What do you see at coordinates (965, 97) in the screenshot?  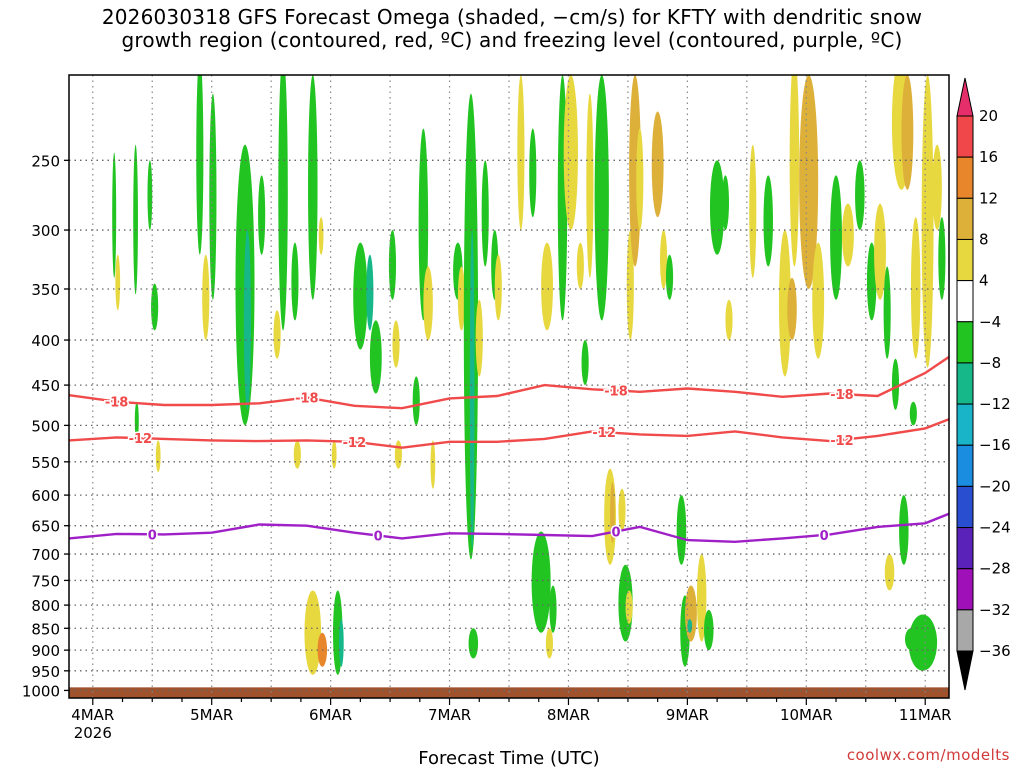 I see `colorbar-top-arrow` at bounding box center [965, 97].